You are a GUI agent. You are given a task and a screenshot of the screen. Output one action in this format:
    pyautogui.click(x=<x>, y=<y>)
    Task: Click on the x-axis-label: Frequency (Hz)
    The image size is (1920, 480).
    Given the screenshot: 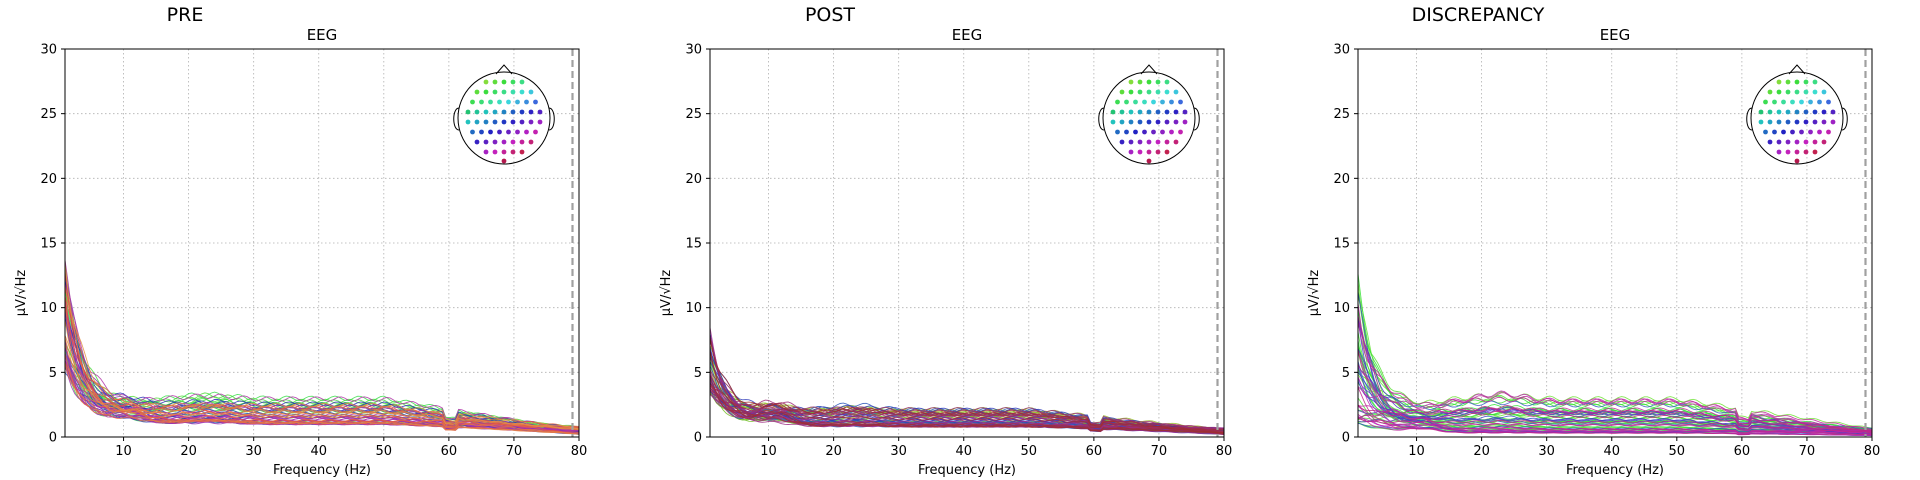 What is the action you would take?
    pyautogui.click(x=322, y=470)
    